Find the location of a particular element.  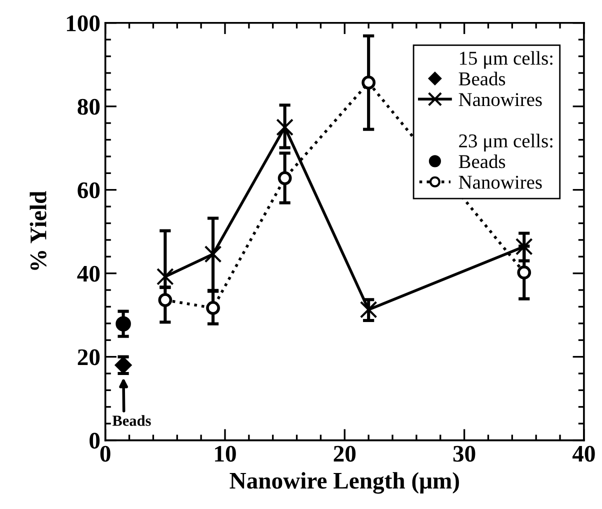

annotation: Beads is located at coordinates (131, 420).